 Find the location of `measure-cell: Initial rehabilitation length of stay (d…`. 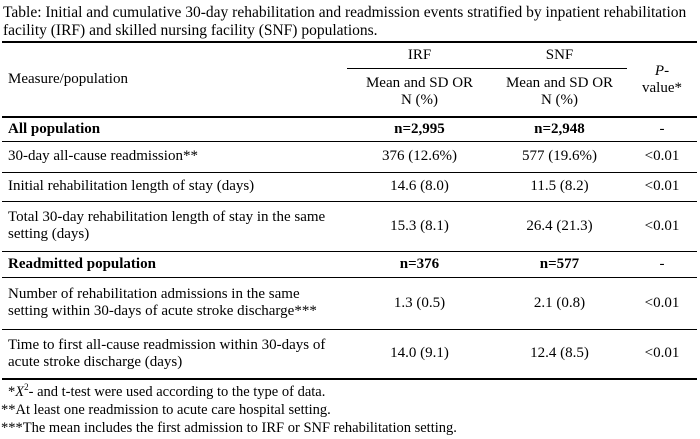

measure-cell: Initial rehabilitation length of stay (d… is located at coordinates (174, 187).